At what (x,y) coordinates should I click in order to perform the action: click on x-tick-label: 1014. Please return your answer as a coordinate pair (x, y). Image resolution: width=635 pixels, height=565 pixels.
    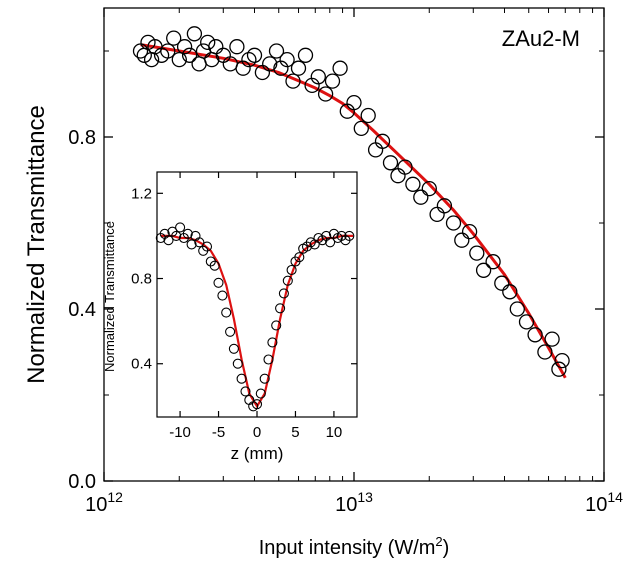
    Looking at the image, I should click on (604, 502).